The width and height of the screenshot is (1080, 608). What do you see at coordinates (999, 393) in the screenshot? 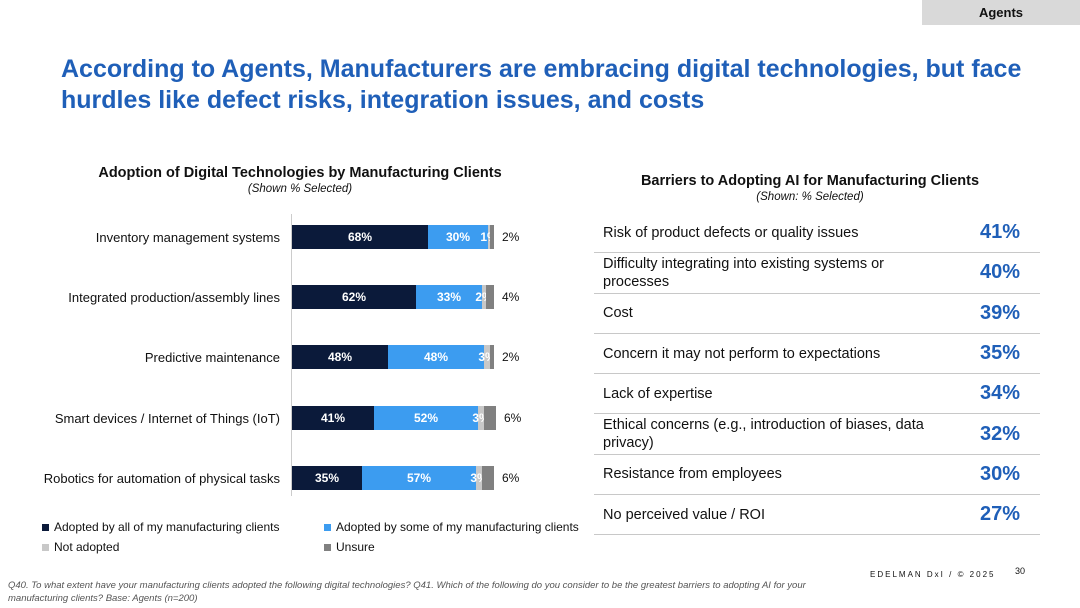
I see `barrier-value: 34%` at bounding box center [999, 393].